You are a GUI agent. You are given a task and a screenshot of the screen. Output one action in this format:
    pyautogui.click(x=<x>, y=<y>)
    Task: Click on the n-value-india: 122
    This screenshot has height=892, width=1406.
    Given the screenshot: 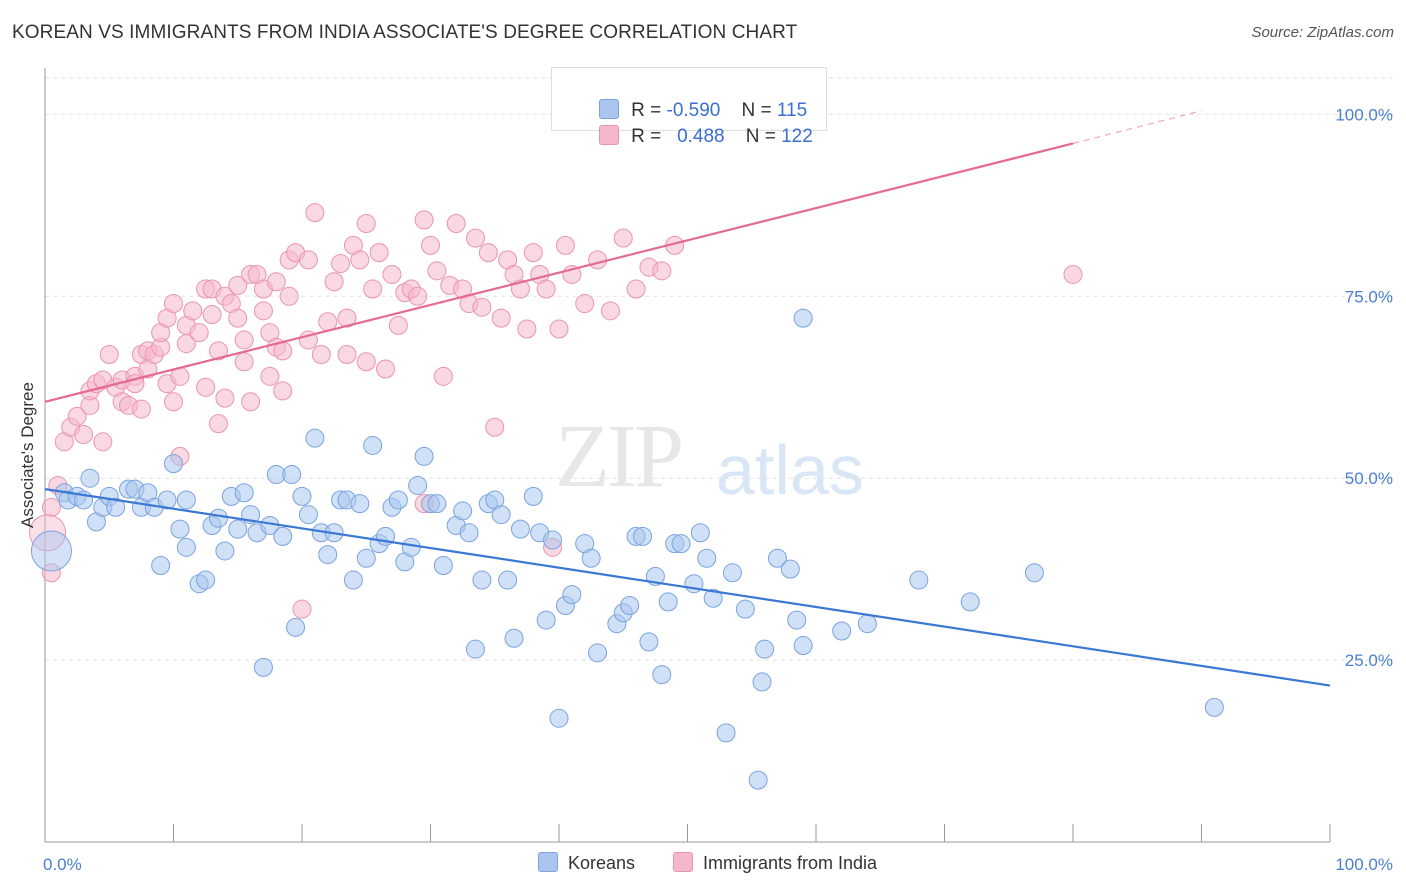 What is the action you would take?
    pyautogui.click(x=797, y=136)
    